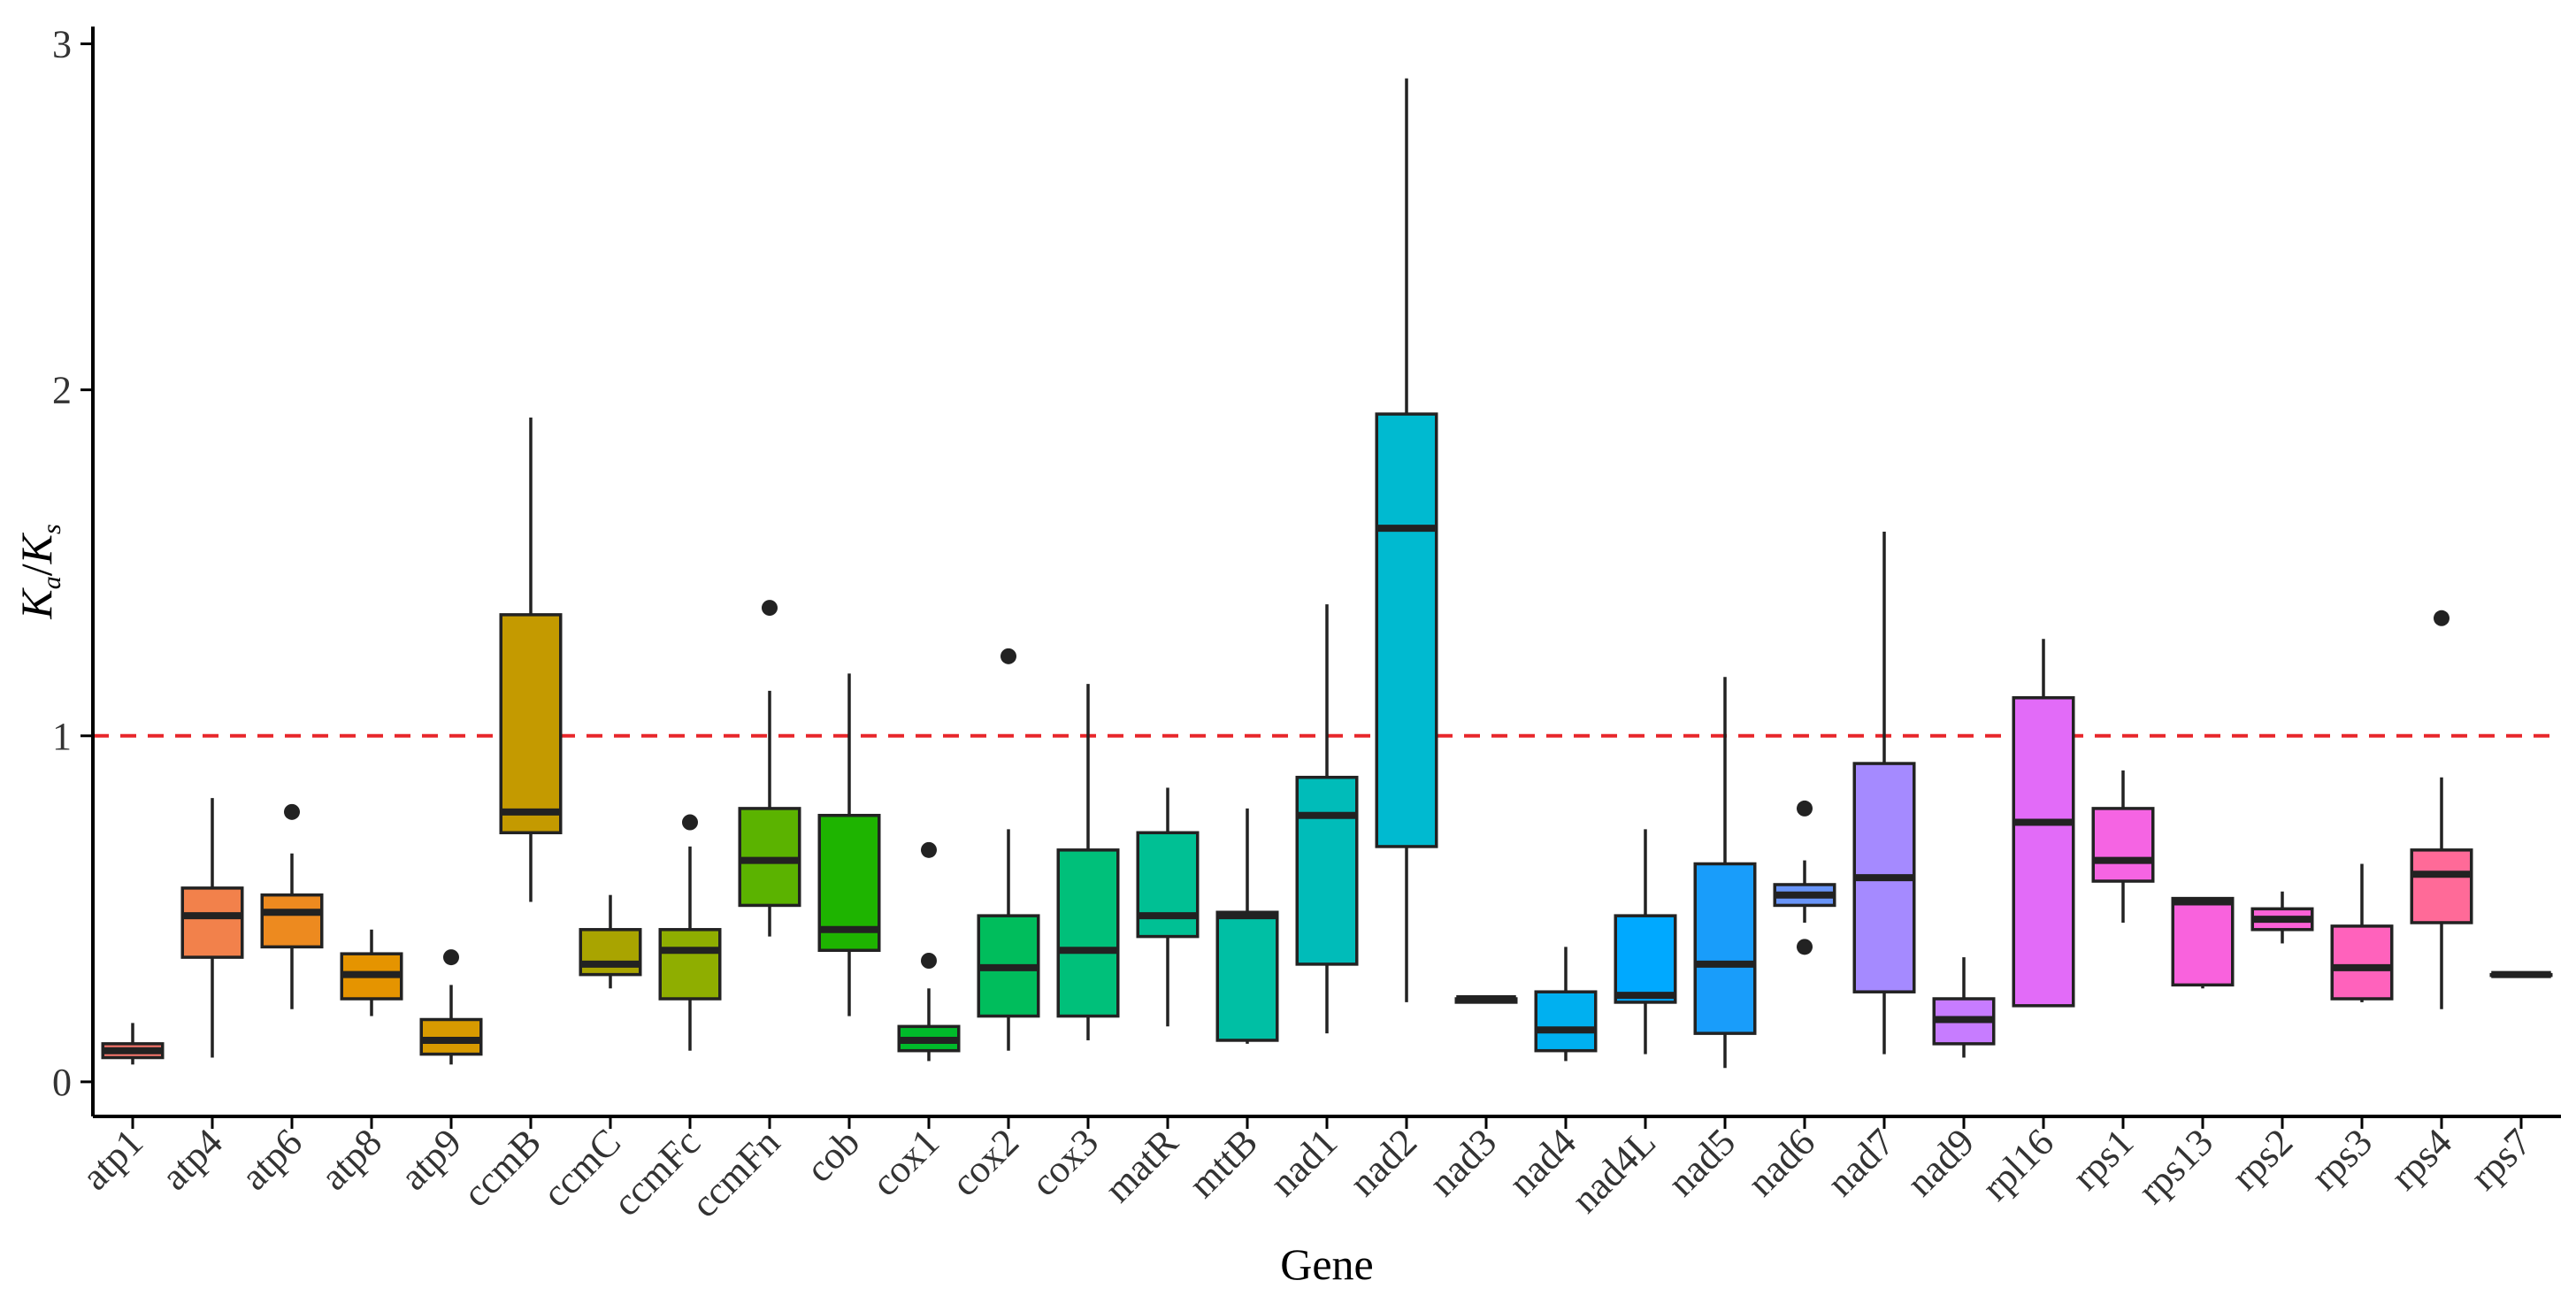  What do you see at coordinates (2018, 1164) in the screenshot?
I see `x-tick-label-rpl16: rpl16` at bounding box center [2018, 1164].